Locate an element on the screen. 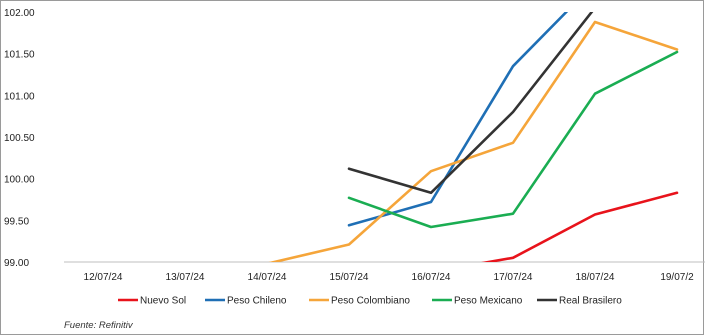 The width and height of the screenshot is (705, 336). legend-label-nuevo-sol: Nuevo Sol is located at coordinates (163, 301).